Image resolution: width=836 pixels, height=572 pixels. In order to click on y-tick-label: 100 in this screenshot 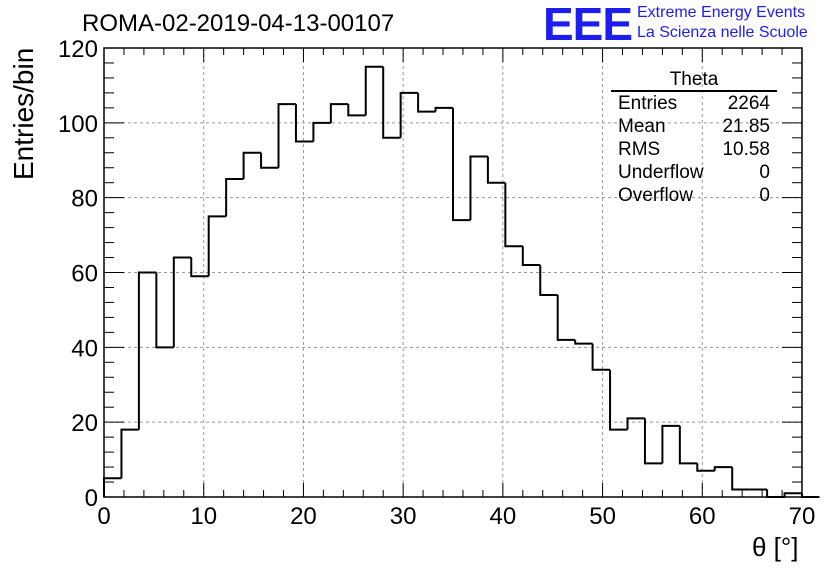, I will do `click(78, 124)`.